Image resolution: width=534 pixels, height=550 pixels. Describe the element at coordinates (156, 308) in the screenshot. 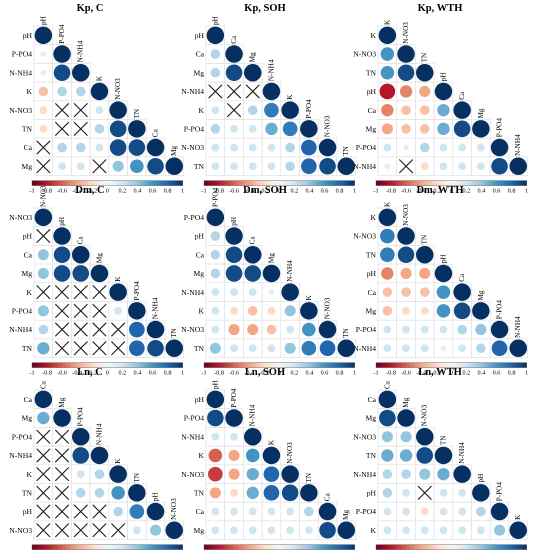

I see `column-label: N-NH4` at that location.